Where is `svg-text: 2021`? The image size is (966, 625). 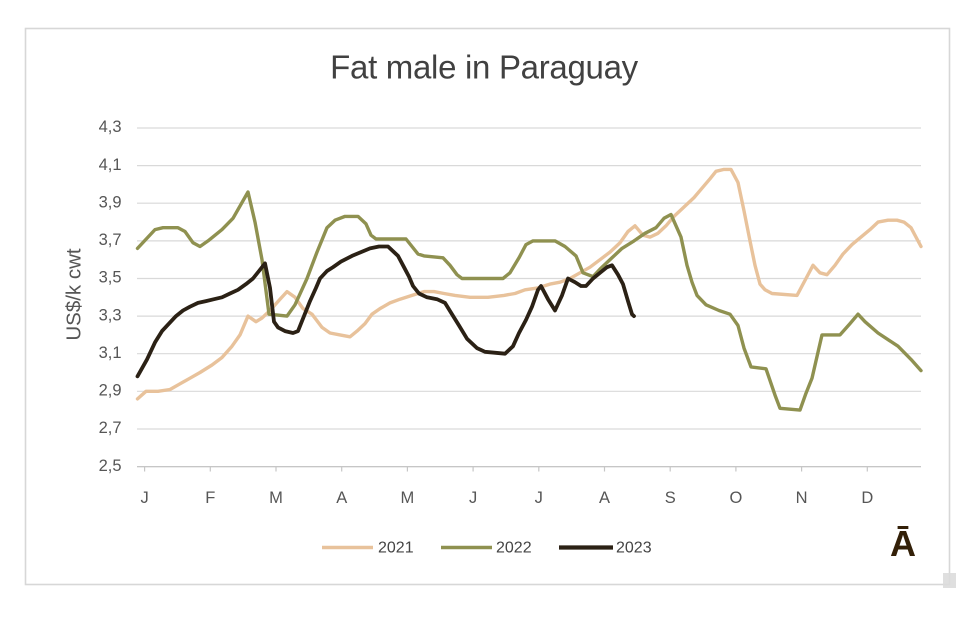
svg-text: 2021 is located at coordinates (396, 548).